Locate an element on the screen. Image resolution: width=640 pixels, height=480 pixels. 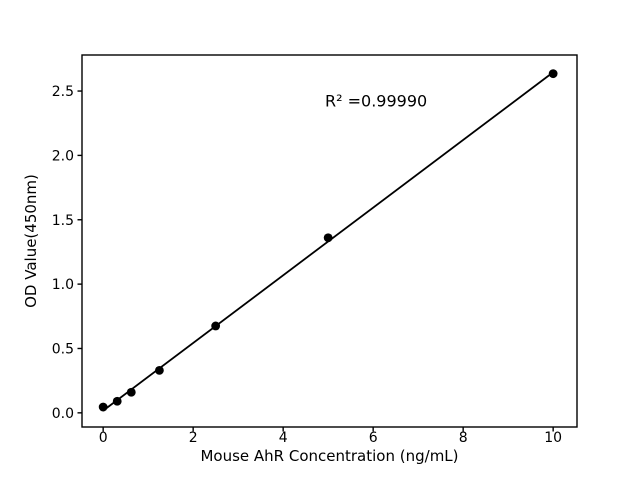
y-tick-label: 2.5 is located at coordinates (63, 92).